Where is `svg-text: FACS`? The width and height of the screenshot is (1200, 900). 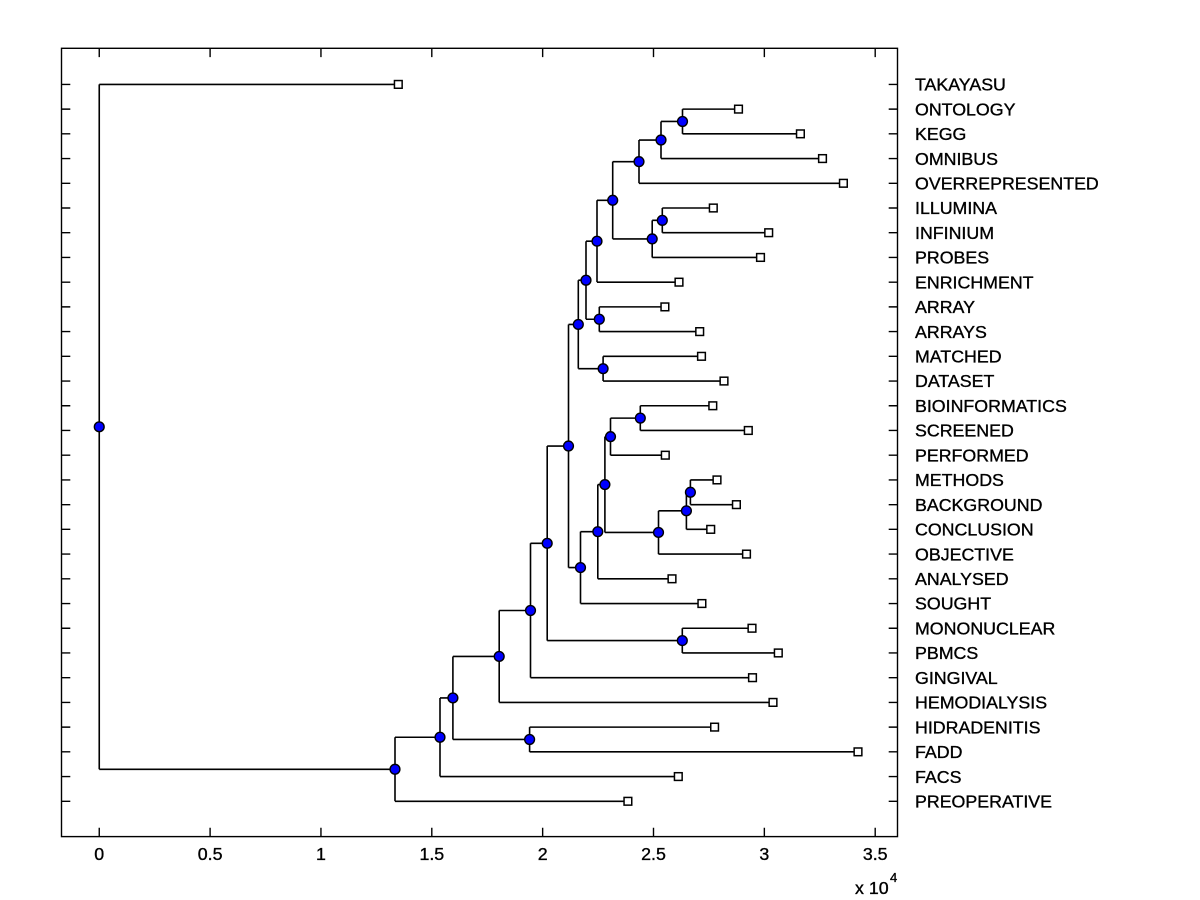
svg-text: FACS is located at coordinates (938, 777).